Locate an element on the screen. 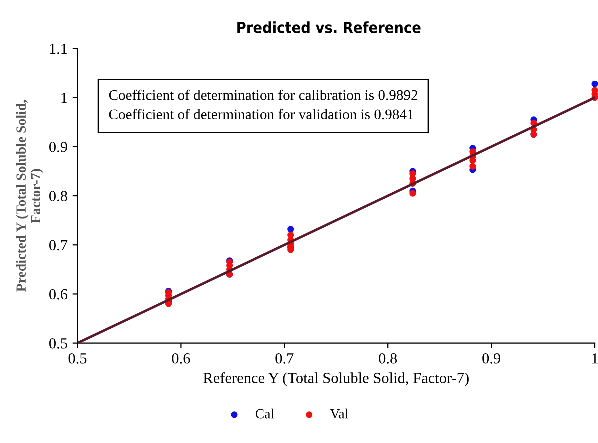  x-tick-label: 0.9 is located at coordinates (491, 358).